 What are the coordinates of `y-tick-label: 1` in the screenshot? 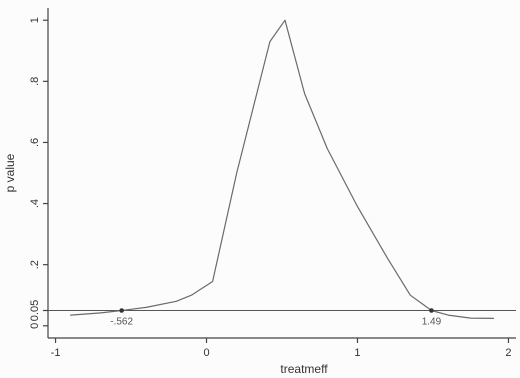 It's located at (35, 20).